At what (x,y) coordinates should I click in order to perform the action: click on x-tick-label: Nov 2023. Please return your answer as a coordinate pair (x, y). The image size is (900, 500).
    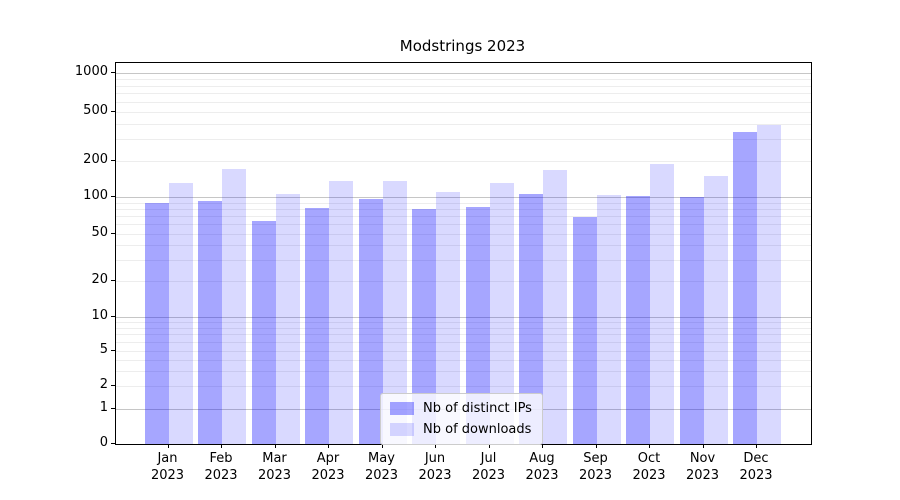
    Looking at the image, I should click on (703, 467).